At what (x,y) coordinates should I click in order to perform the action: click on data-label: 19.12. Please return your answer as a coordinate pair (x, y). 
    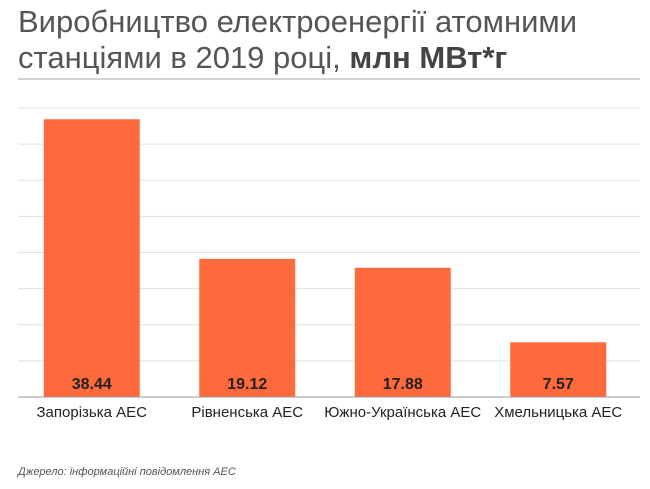
    Looking at the image, I should click on (247, 384).